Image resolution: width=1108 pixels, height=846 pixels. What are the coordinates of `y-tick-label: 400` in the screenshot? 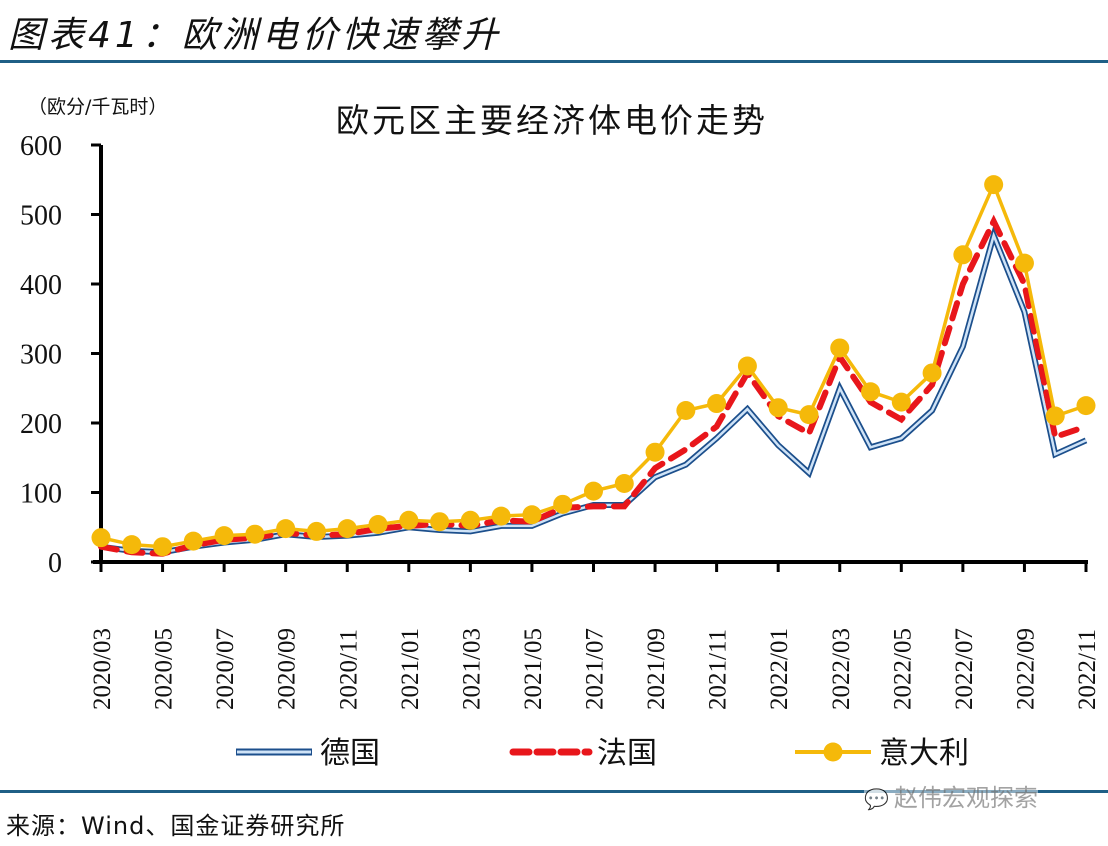 It's located at (41, 285).